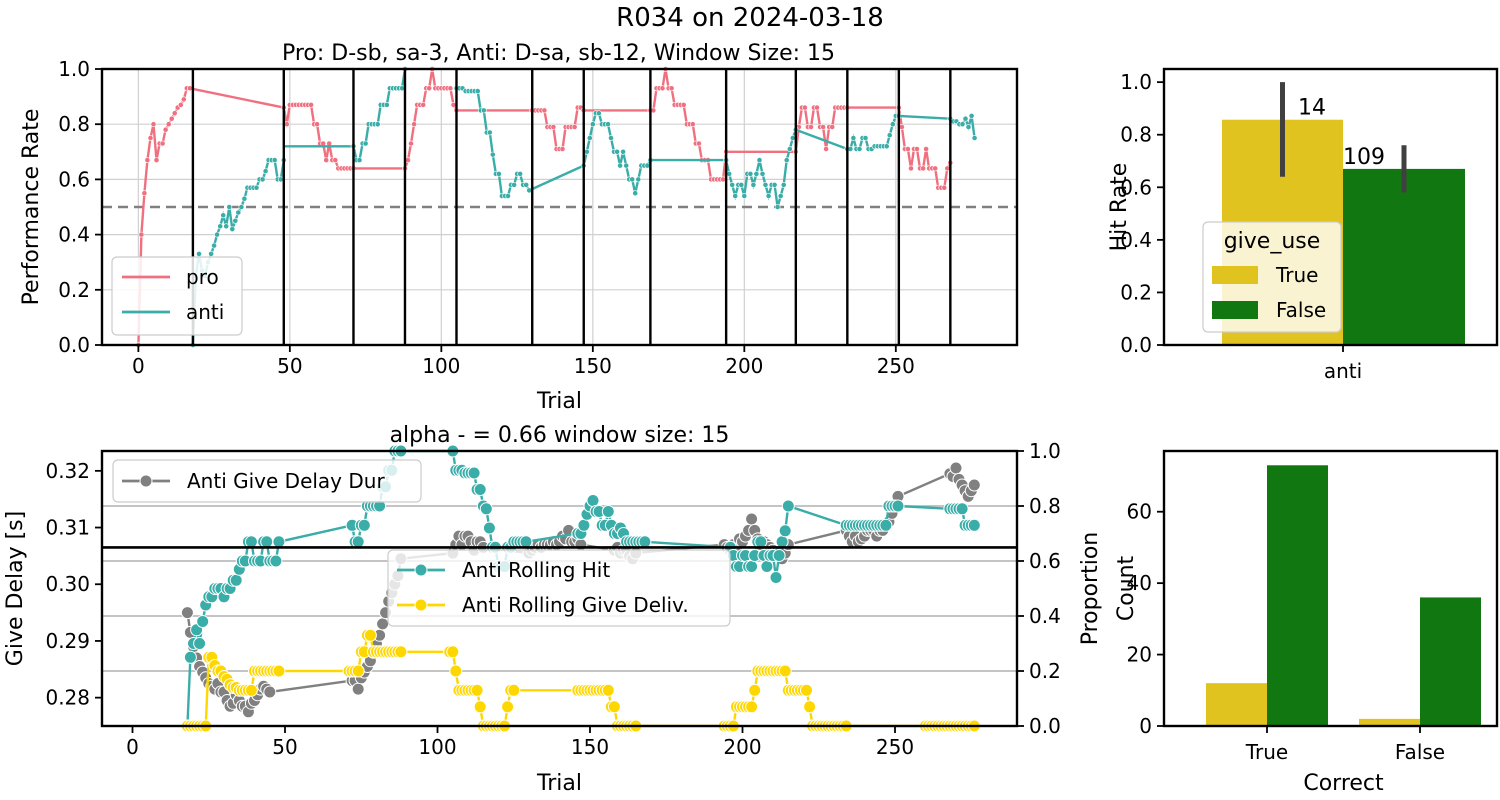 The image size is (1500, 800). What do you see at coordinates (1235, 275) in the screenshot?
I see `legend-swatch-true` at bounding box center [1235, 275].